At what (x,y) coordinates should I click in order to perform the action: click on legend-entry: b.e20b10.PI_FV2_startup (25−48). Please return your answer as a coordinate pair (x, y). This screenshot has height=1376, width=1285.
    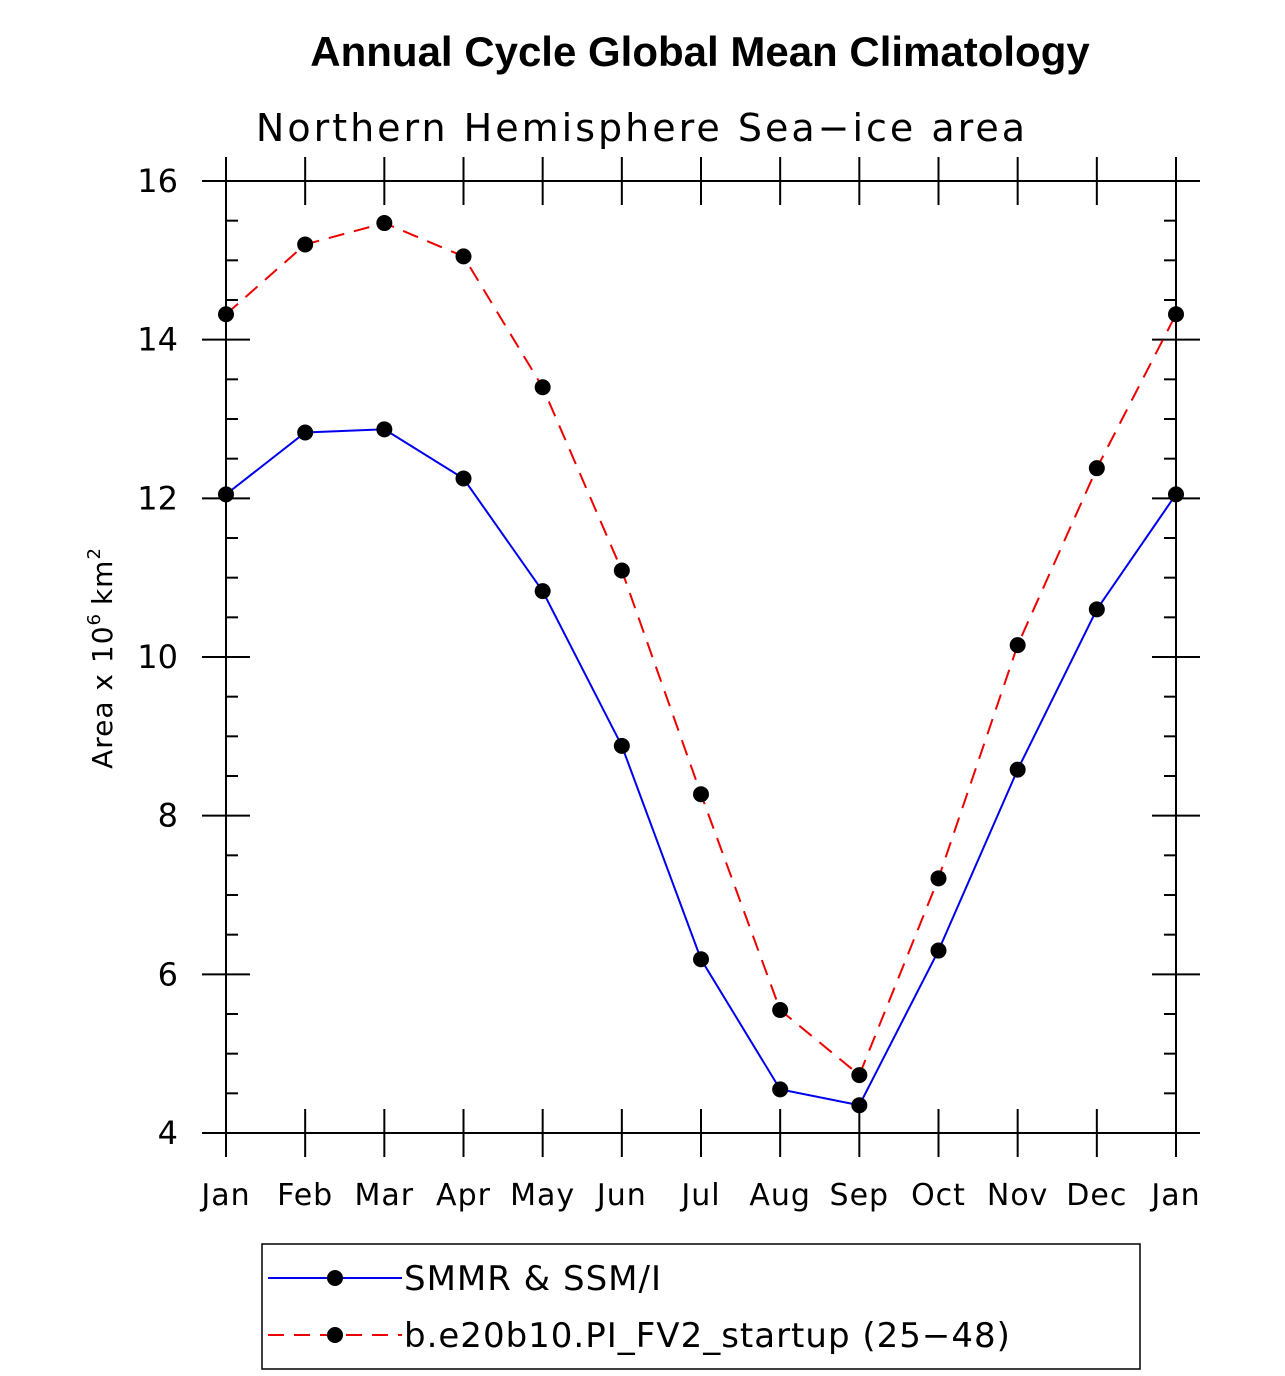
    Looking at the image, I should click on (707, 1336).